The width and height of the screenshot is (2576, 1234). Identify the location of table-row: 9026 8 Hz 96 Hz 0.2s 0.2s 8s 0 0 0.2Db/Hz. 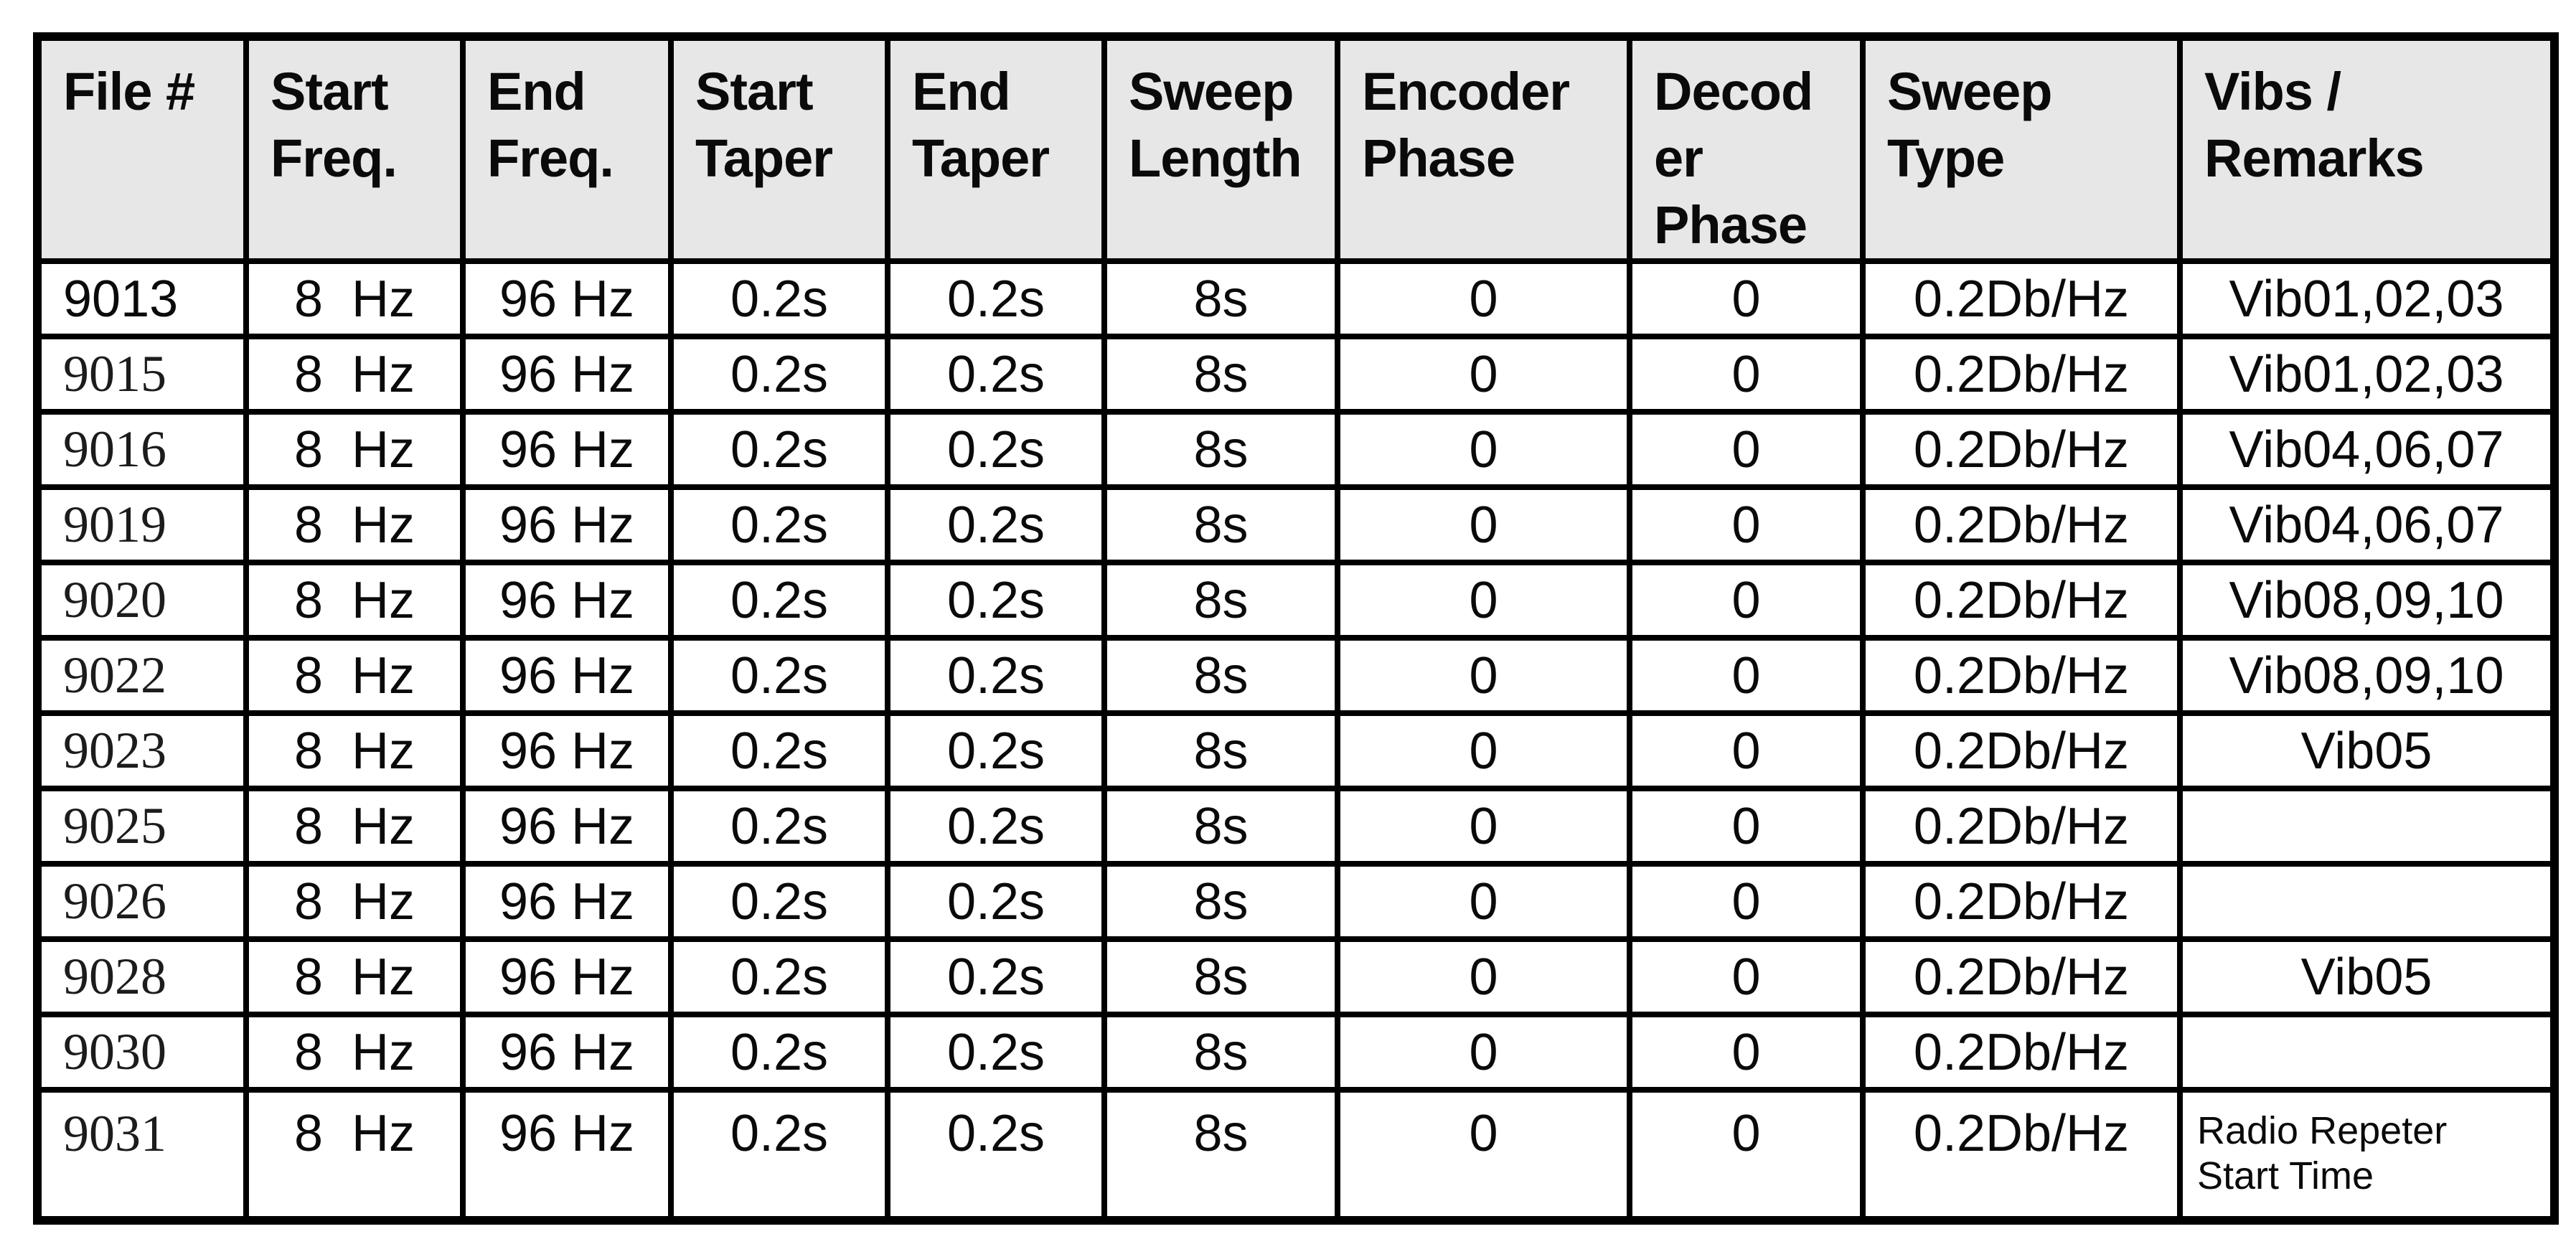
(1295, 902).